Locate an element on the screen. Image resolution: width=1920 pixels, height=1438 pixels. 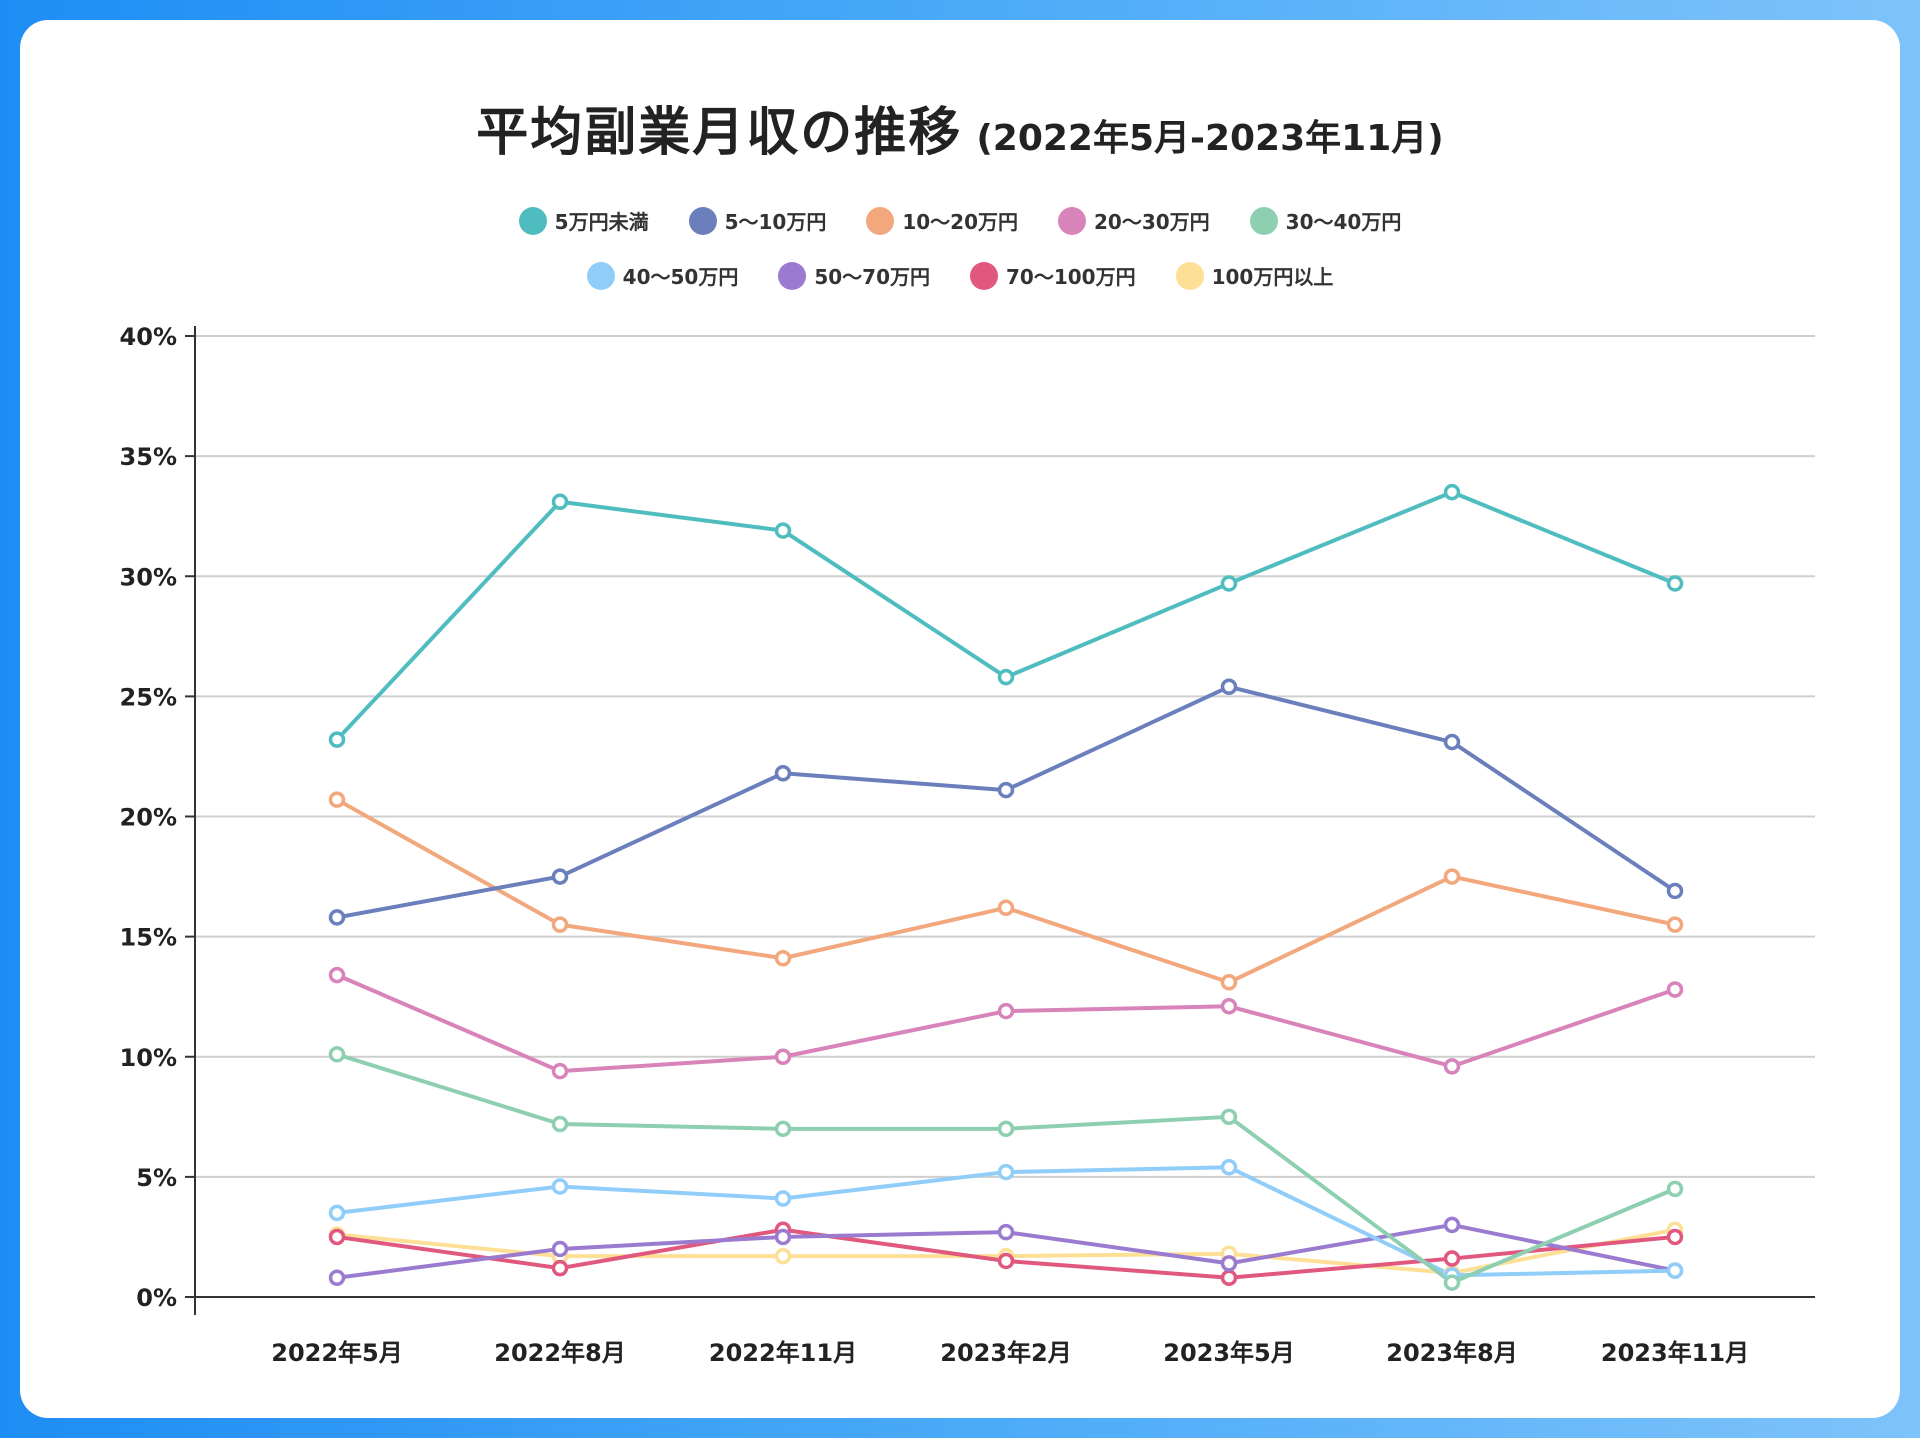
chart-title-block: 平均副業月収の推移 (2022年5月-2023年11月) is located at coordinates (960, 127).